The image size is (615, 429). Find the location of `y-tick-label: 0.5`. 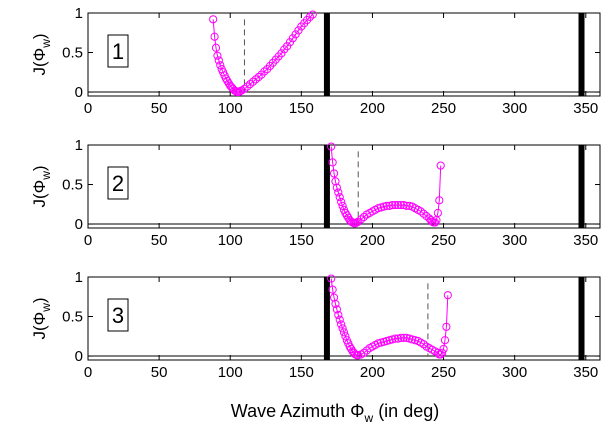

y-tick-label: 0.5 is located at coordinates (72, 53).